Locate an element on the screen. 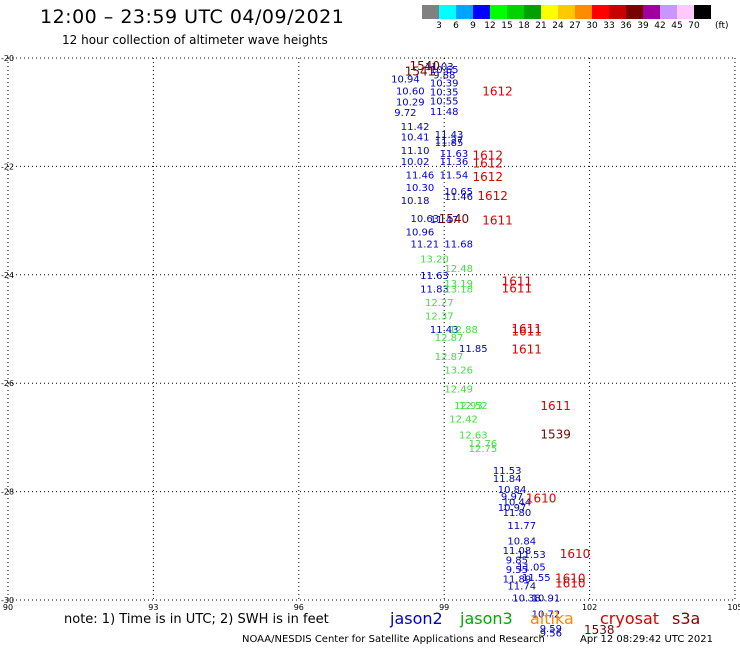  data-point-s3a: 1538 is located at coordinates (599, 630).